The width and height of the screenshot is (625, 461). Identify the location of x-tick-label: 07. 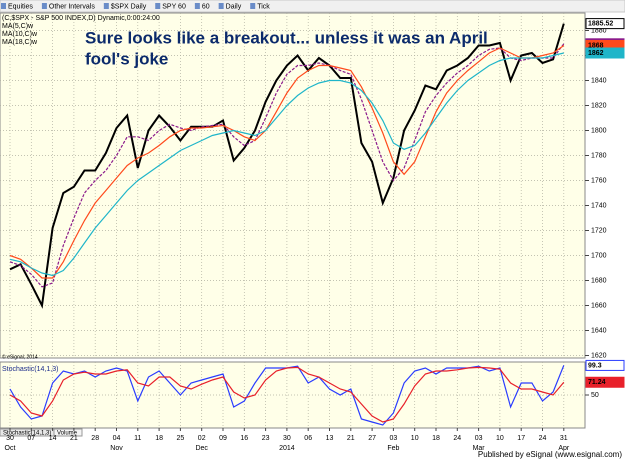
(31, 438).